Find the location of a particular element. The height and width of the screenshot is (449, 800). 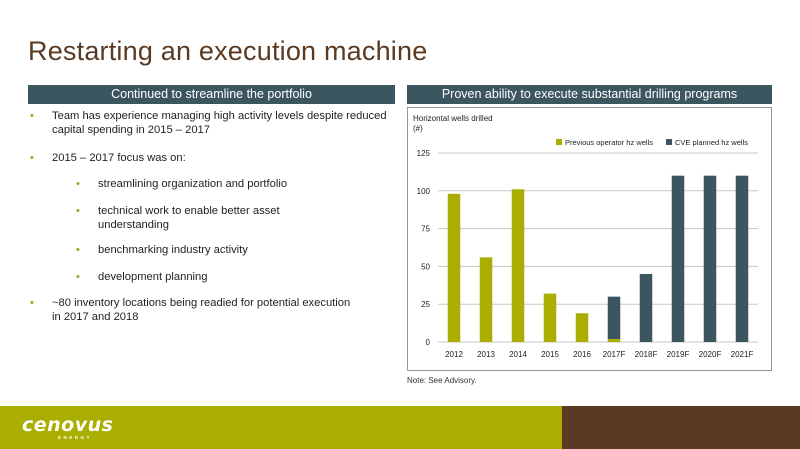

slide-title: Restarting an execution machine is located at coordinates (228, 51).